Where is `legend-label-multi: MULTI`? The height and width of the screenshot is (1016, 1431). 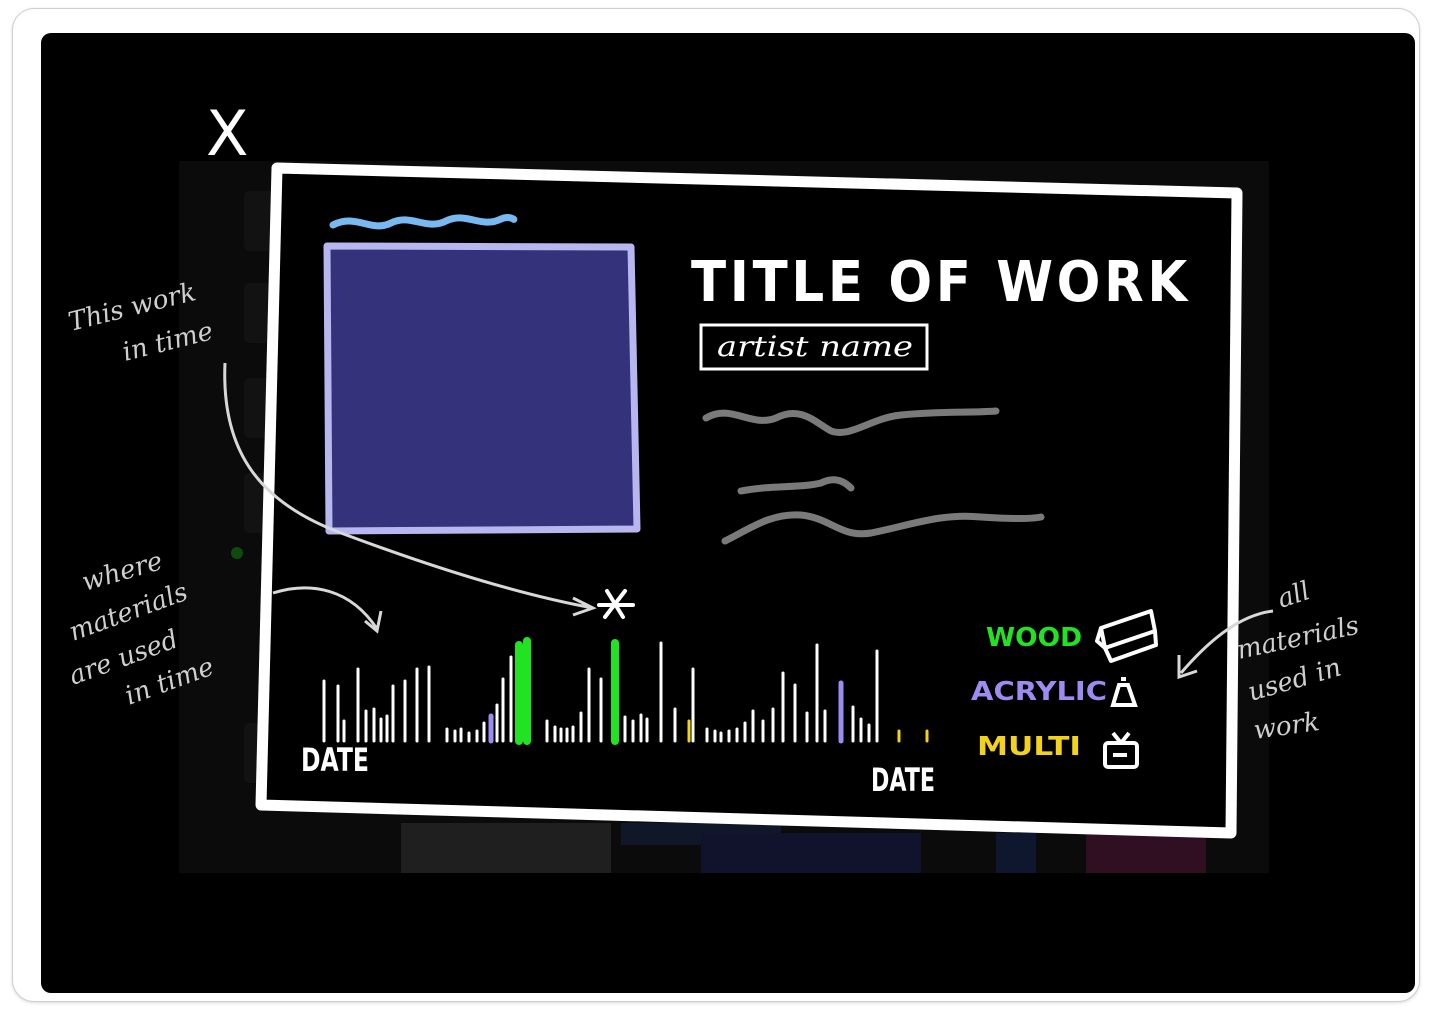
legend-label-multi: MULTI is located at coordinates (1029, 747).